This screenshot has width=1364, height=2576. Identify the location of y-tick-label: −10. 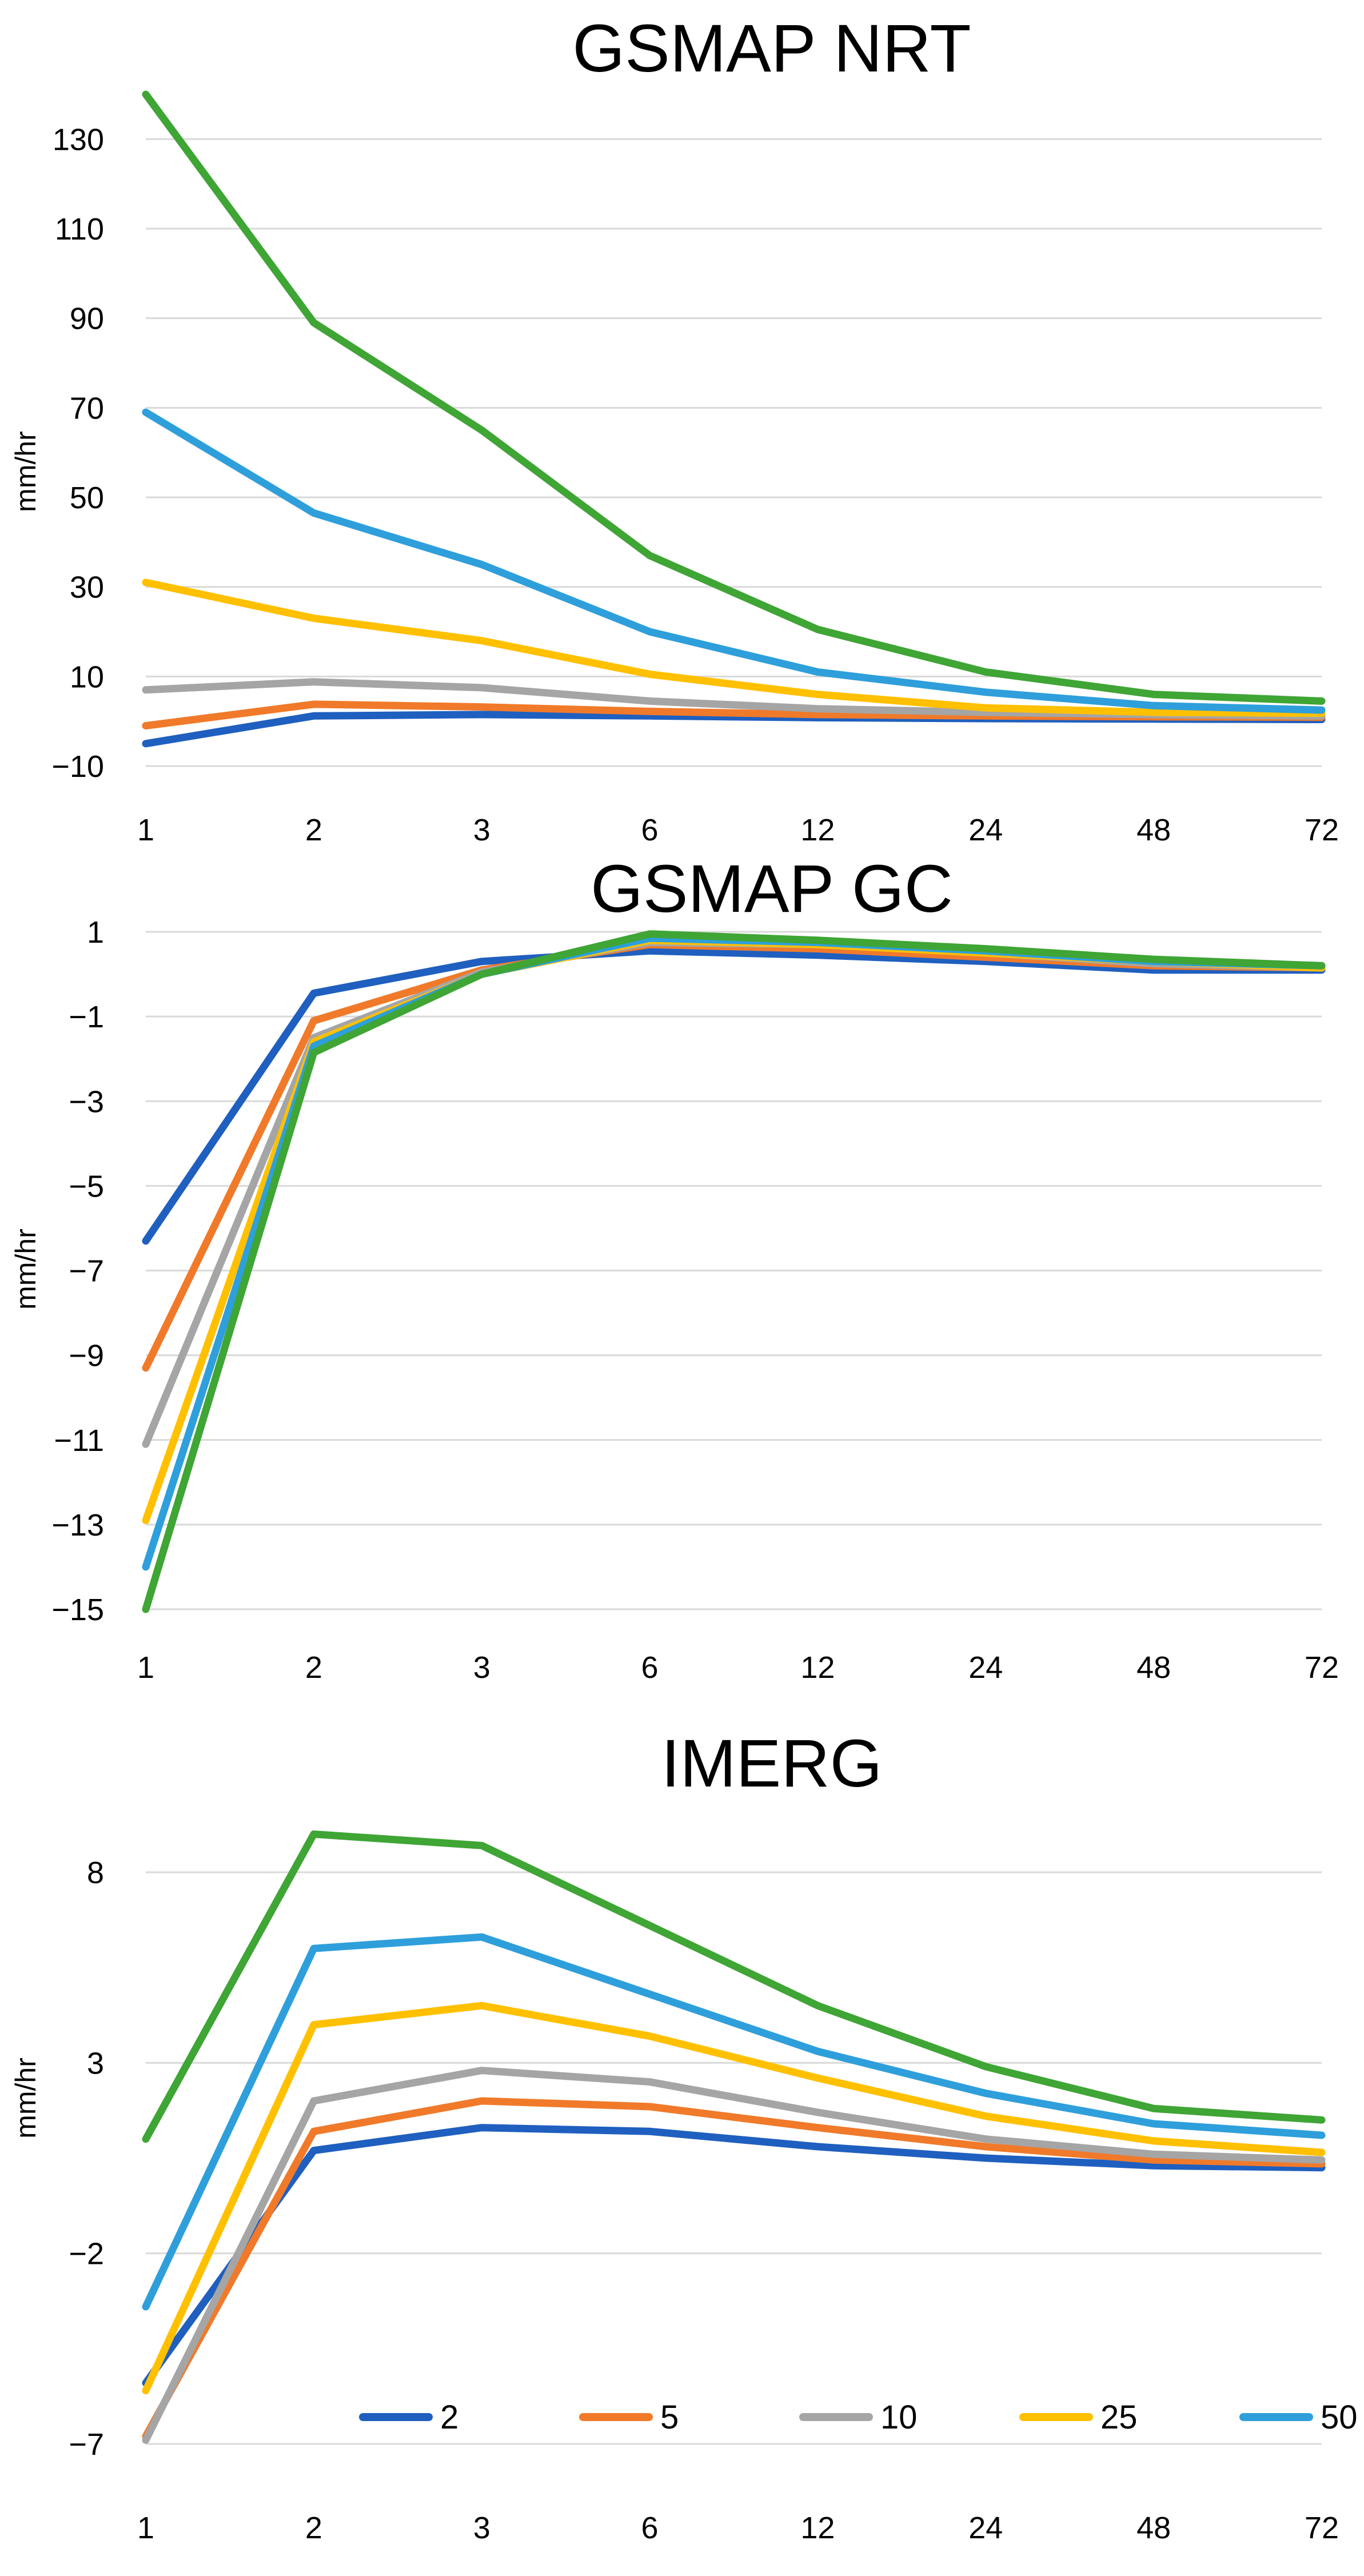
(77, 766).